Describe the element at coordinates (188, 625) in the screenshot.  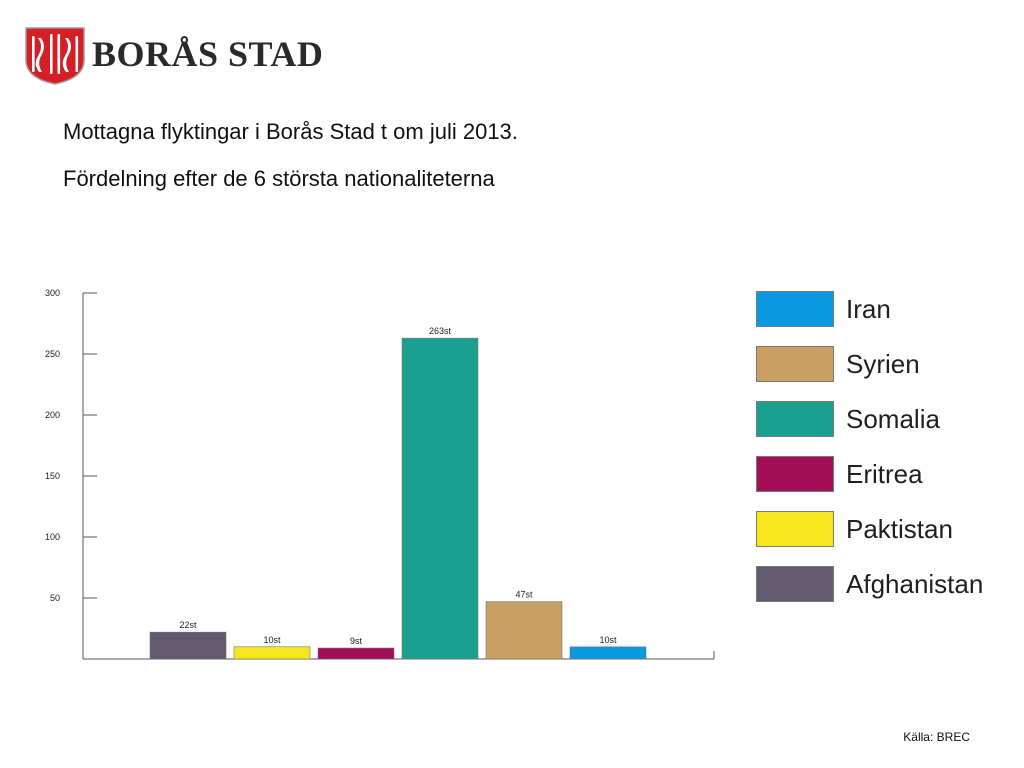
I see `data-label: 22st` at that location.